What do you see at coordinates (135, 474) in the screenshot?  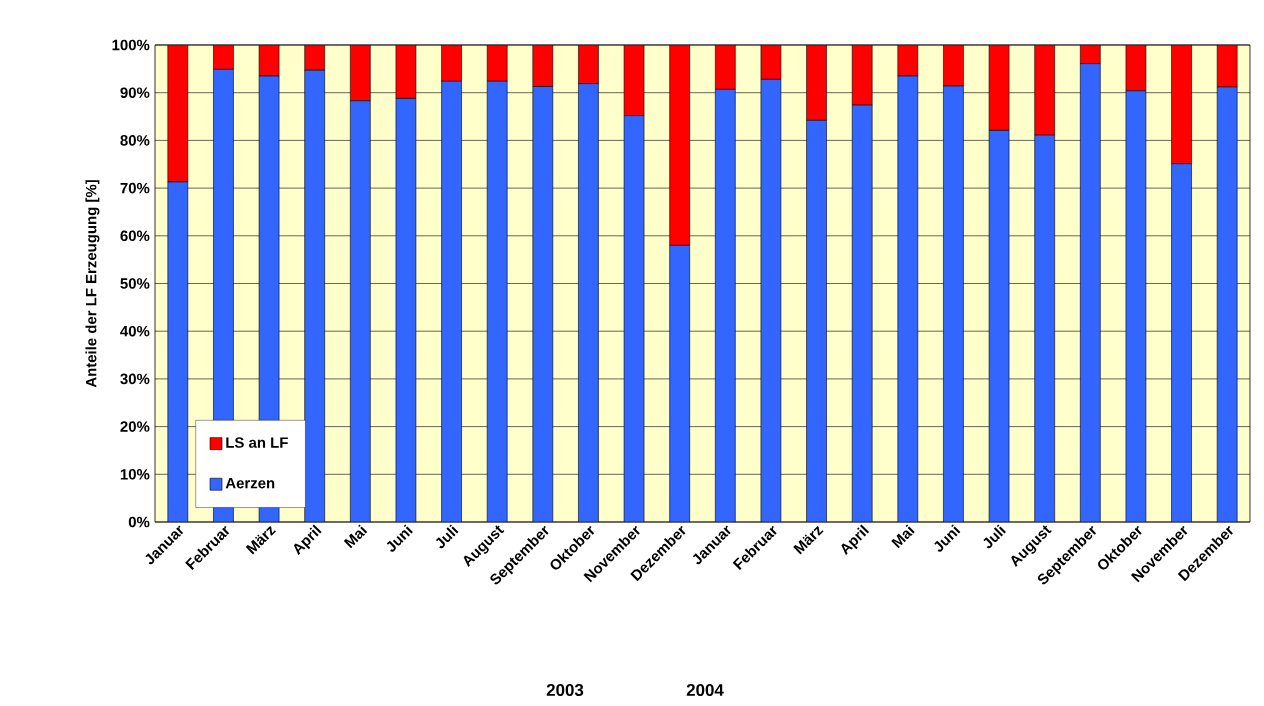 I see `y-tick-label: 10%` at bounding box center [135, 474].